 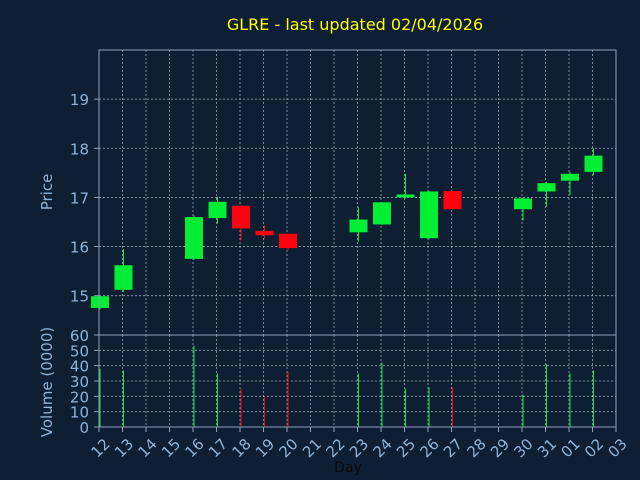 What do you see at coordinates (348, 468) in the screenshot?
I see `day-axis-label: Day` at bounding box center [348, 468].